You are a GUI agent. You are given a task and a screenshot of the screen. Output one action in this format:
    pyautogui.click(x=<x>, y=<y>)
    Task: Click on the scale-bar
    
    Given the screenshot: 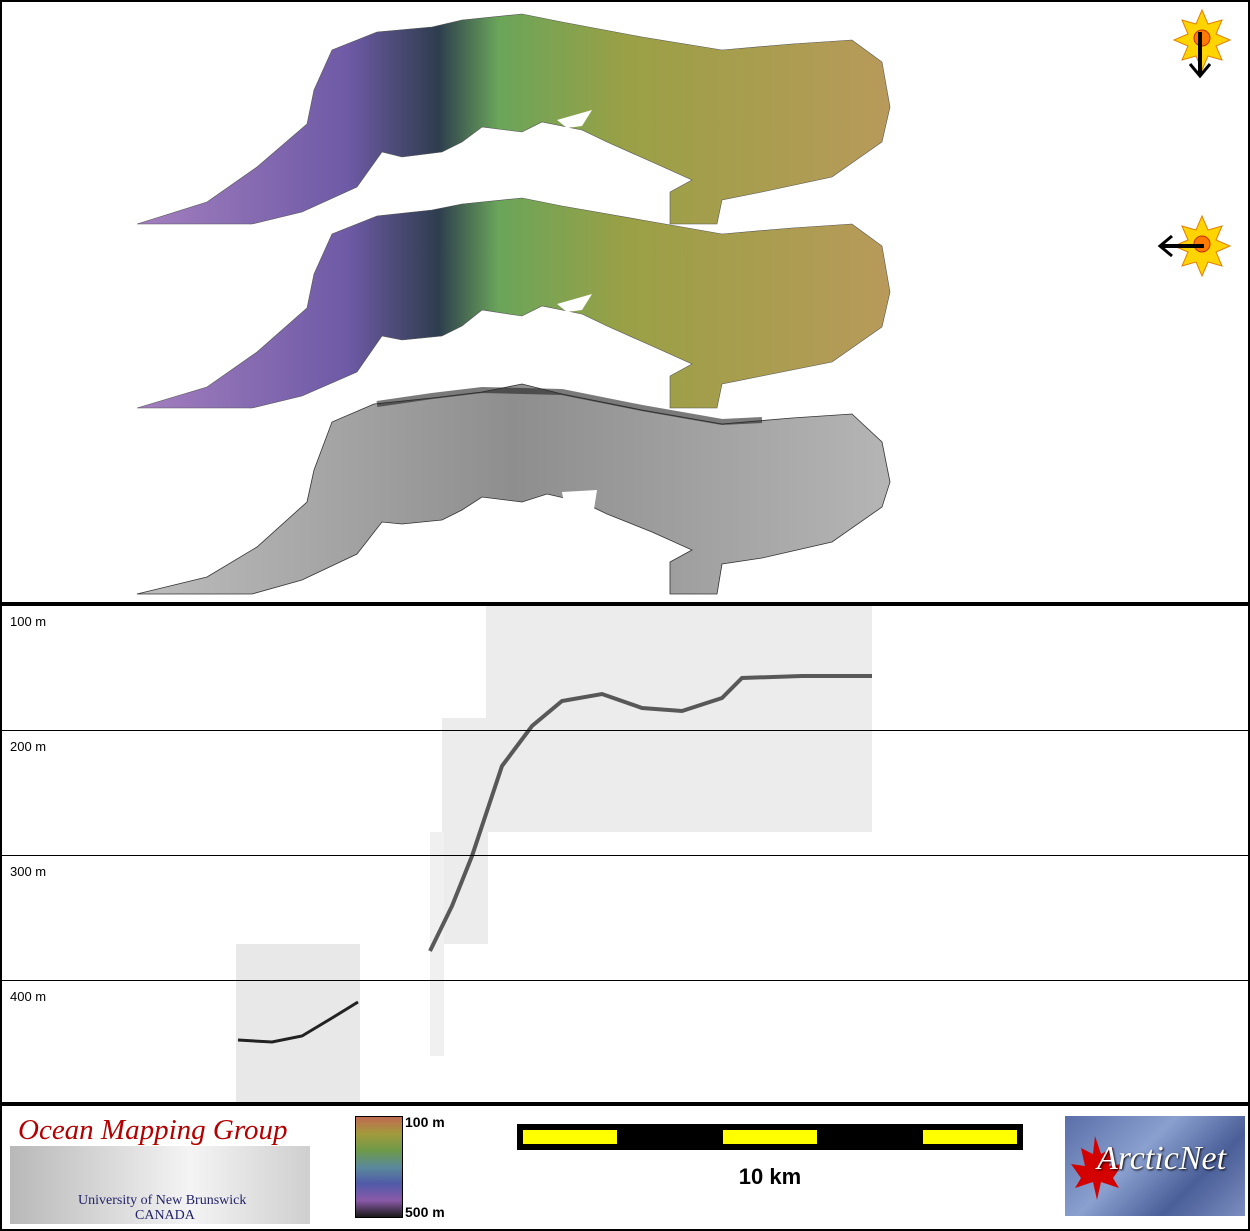 What is the action you would take?
    pyautogui.click(x=770, y=1137)
    